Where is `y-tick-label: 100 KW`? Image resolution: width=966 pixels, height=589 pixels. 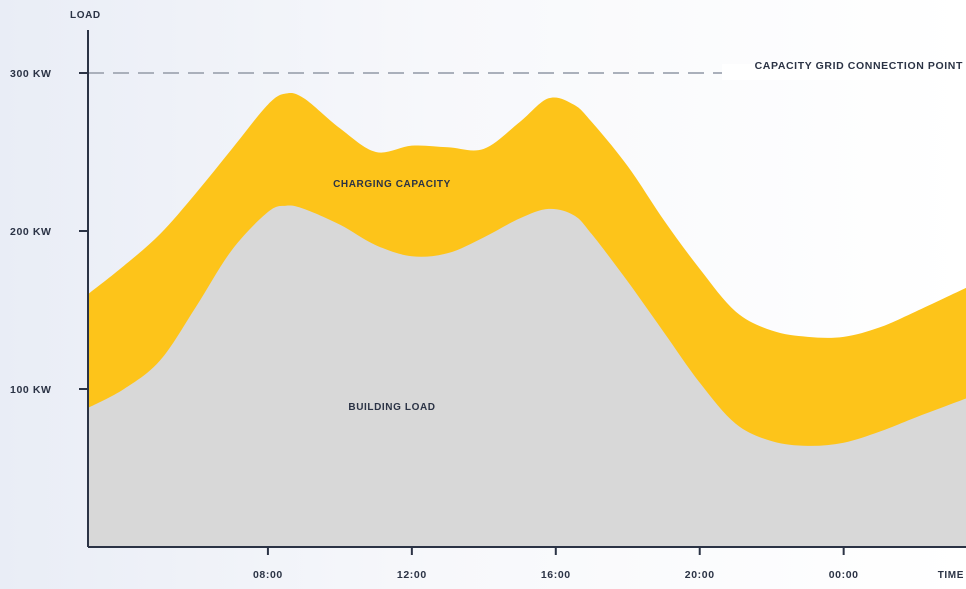
y-tick-label: 100 KW is located at coordinates (31, 390).